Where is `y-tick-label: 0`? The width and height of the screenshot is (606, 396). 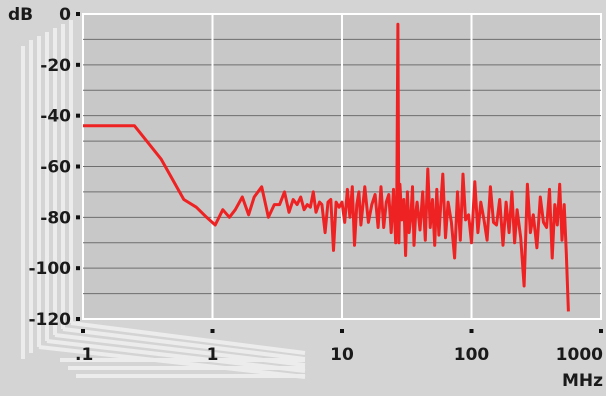 y-tick-label: 0 is located at coordinates (65, 15).